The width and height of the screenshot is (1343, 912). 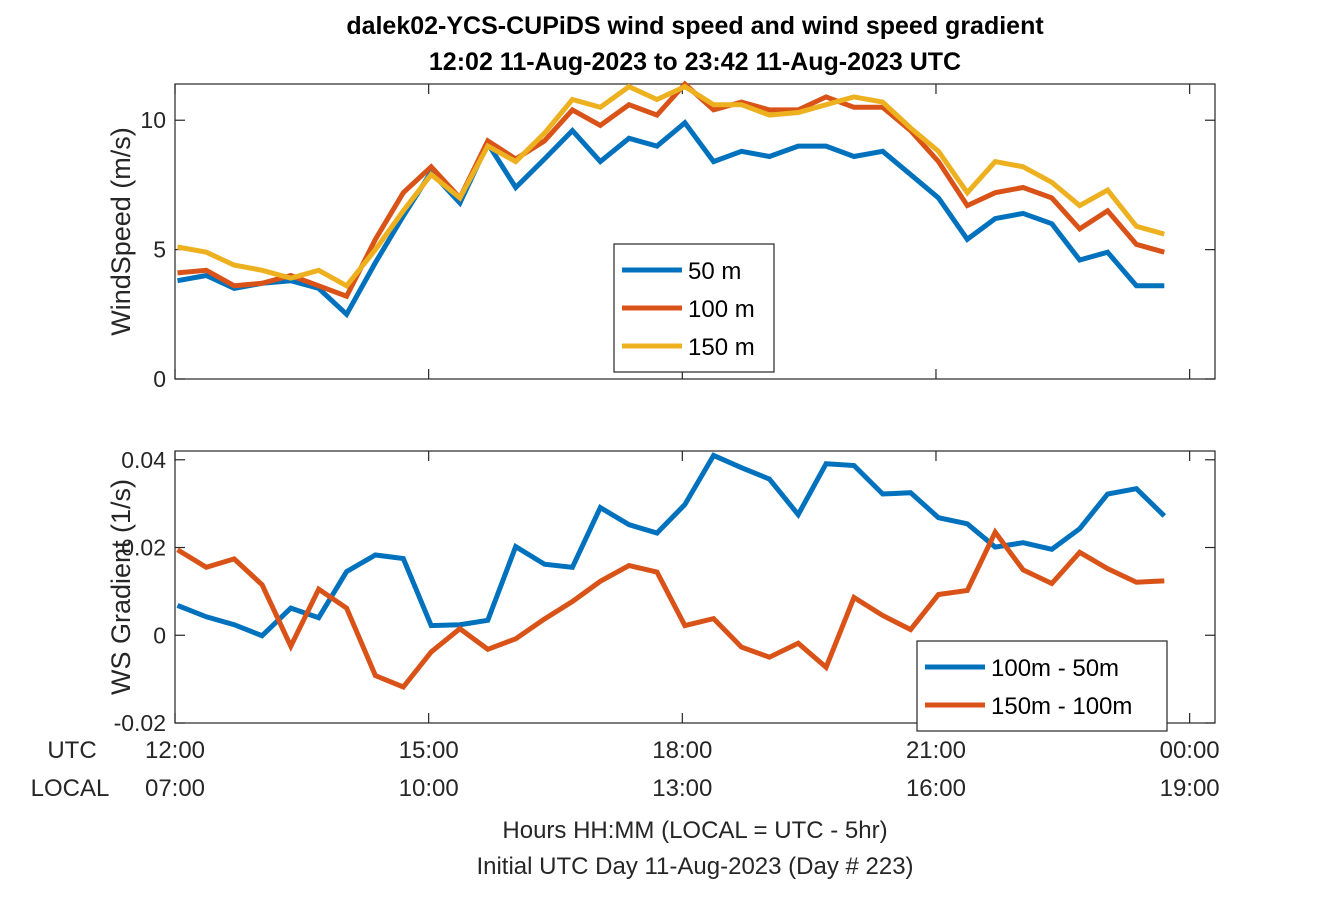 What do you see at coordinates (721, 347) in the screenshot?
I see `legend-label: 150 m` at bounding box center [721, 347].